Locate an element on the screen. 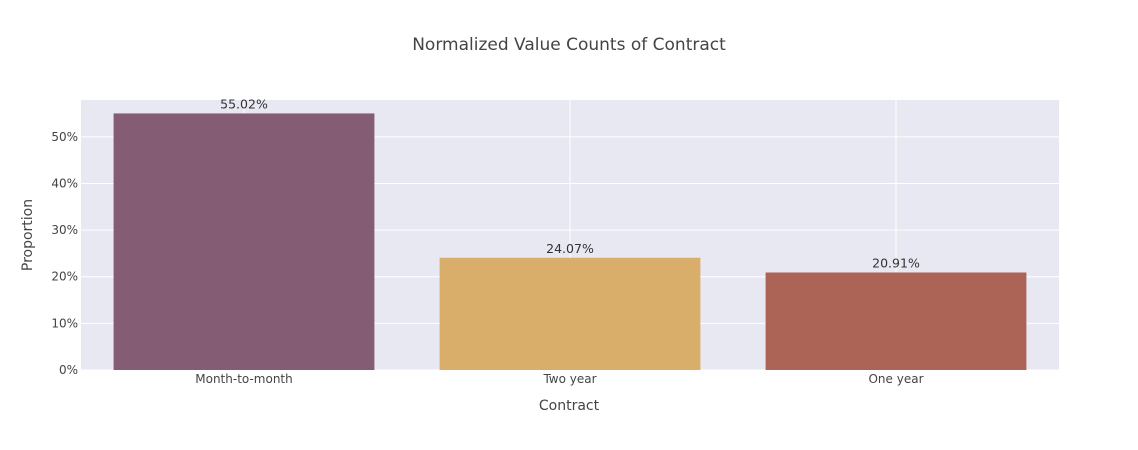 The width and height of the screenshot is (1138, 450). bar-data-label: 20.91% is located at coordinates (896, 262).